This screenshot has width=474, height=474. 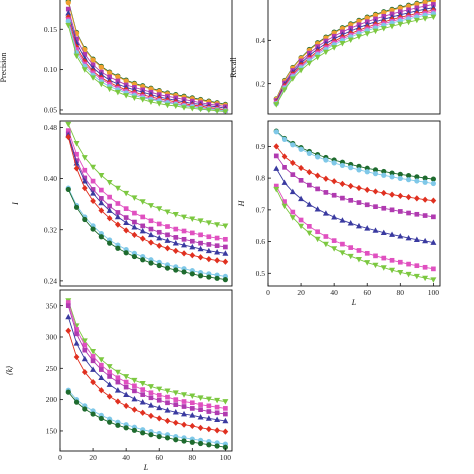 What do you see at coordinates (261, 146) in the screenshot?
I see `y-tick-label: 0.9` at bounding box center [261, 146].